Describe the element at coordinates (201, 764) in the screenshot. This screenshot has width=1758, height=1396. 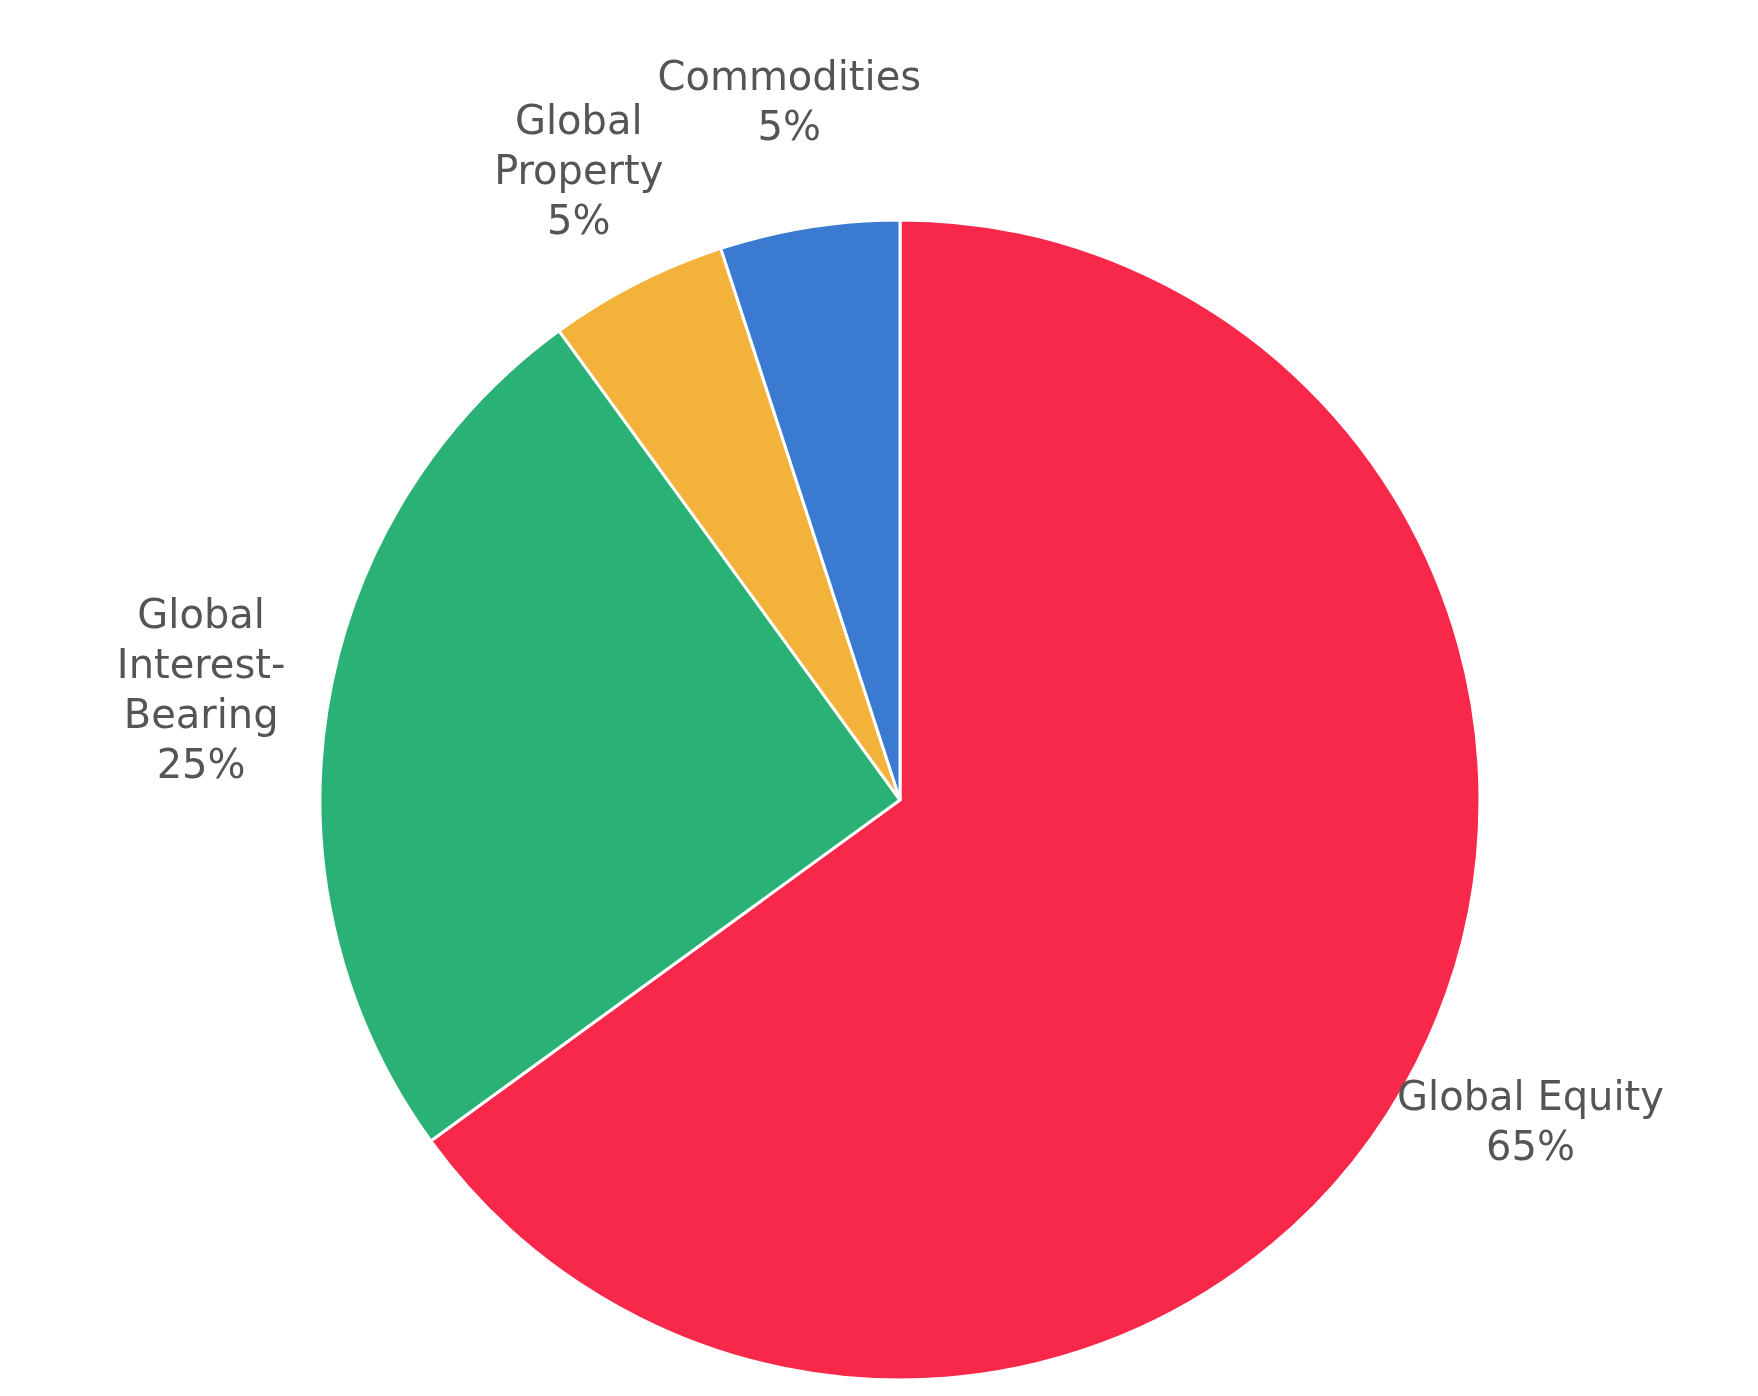
I see `data-label: 25%` at that location.